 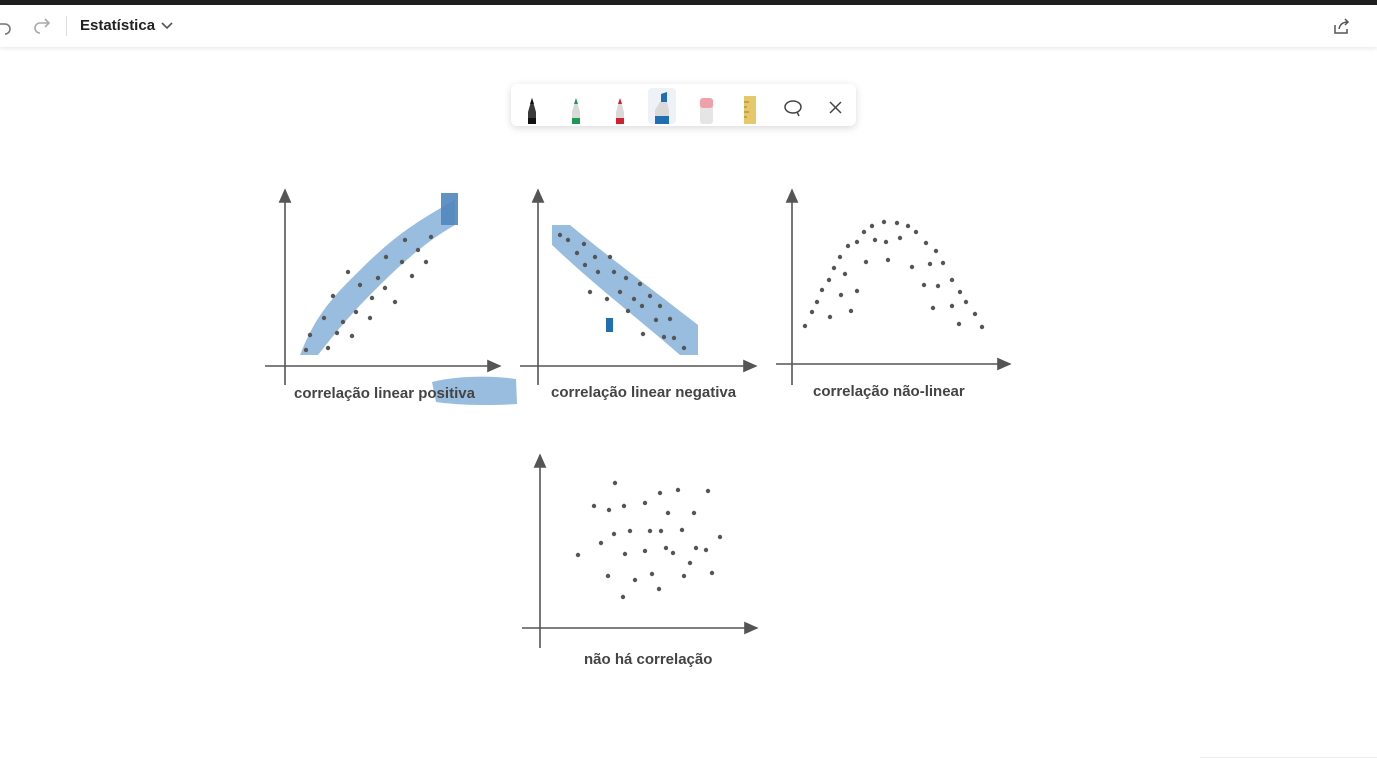 What do you see at coordinates (706, 106) in the screenshot?
I see `eraser` at bounding box center [706, 106].